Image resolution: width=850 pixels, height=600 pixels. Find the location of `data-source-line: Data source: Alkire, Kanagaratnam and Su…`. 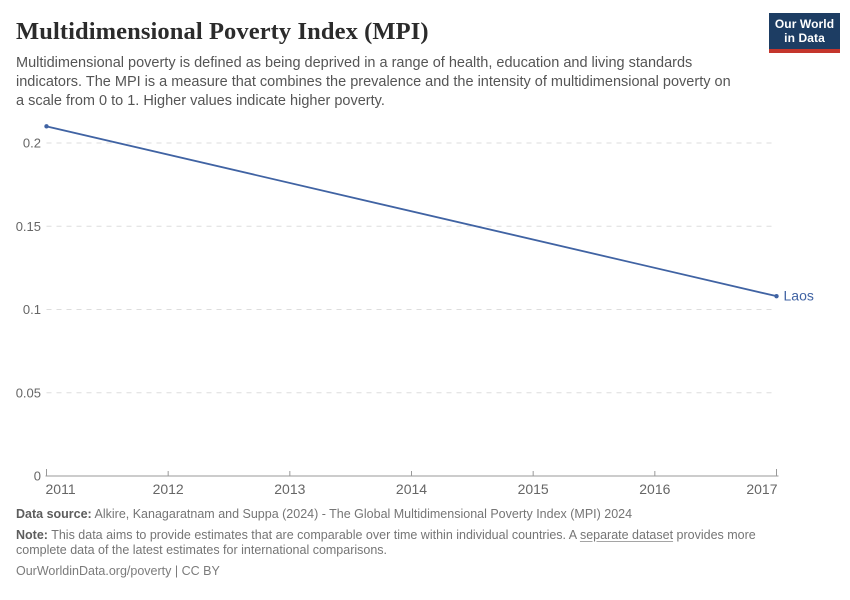

data-source-line: Data source: Alkire, Kanagaratnam and Su… is located at coordinates (416, 514).